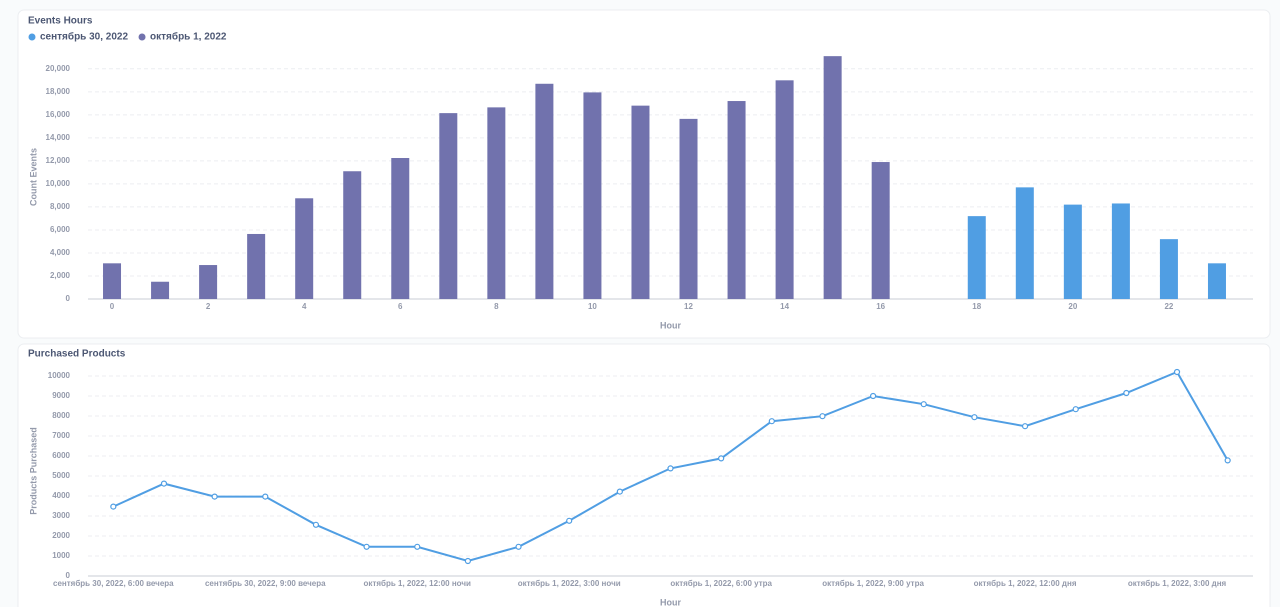 The width and height of the screenshot is (1280, 607). Describe the element at coordinates (61, 555) in the screenshot. I see `y-tick-label: 1000` at that location.